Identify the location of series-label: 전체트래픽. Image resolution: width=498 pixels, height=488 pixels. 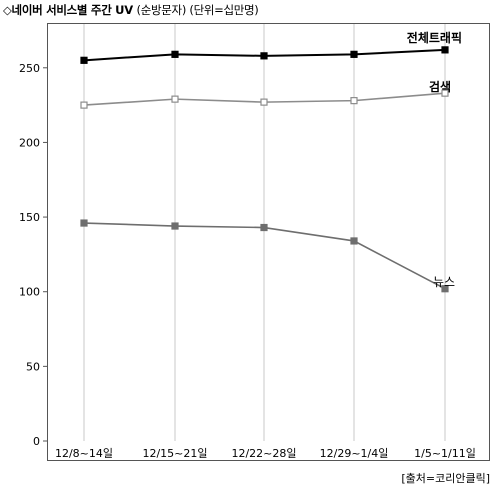
(434, 37).